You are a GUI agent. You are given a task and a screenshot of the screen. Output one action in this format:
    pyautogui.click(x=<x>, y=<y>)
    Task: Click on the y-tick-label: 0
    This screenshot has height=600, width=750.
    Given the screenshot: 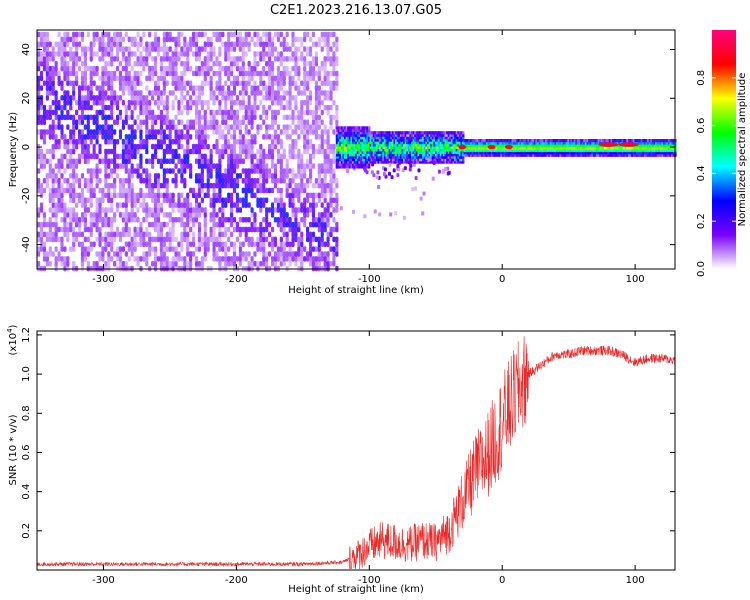 What is the action you would take?
    pyautogui.click(x=26, y=147)
    